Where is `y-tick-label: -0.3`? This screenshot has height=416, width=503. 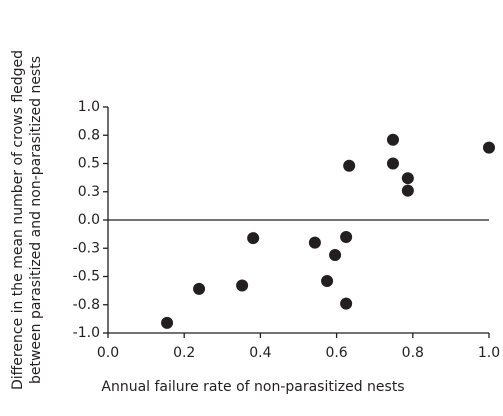 y-tick-label: -0.3 is located at coordinates (86, 248).